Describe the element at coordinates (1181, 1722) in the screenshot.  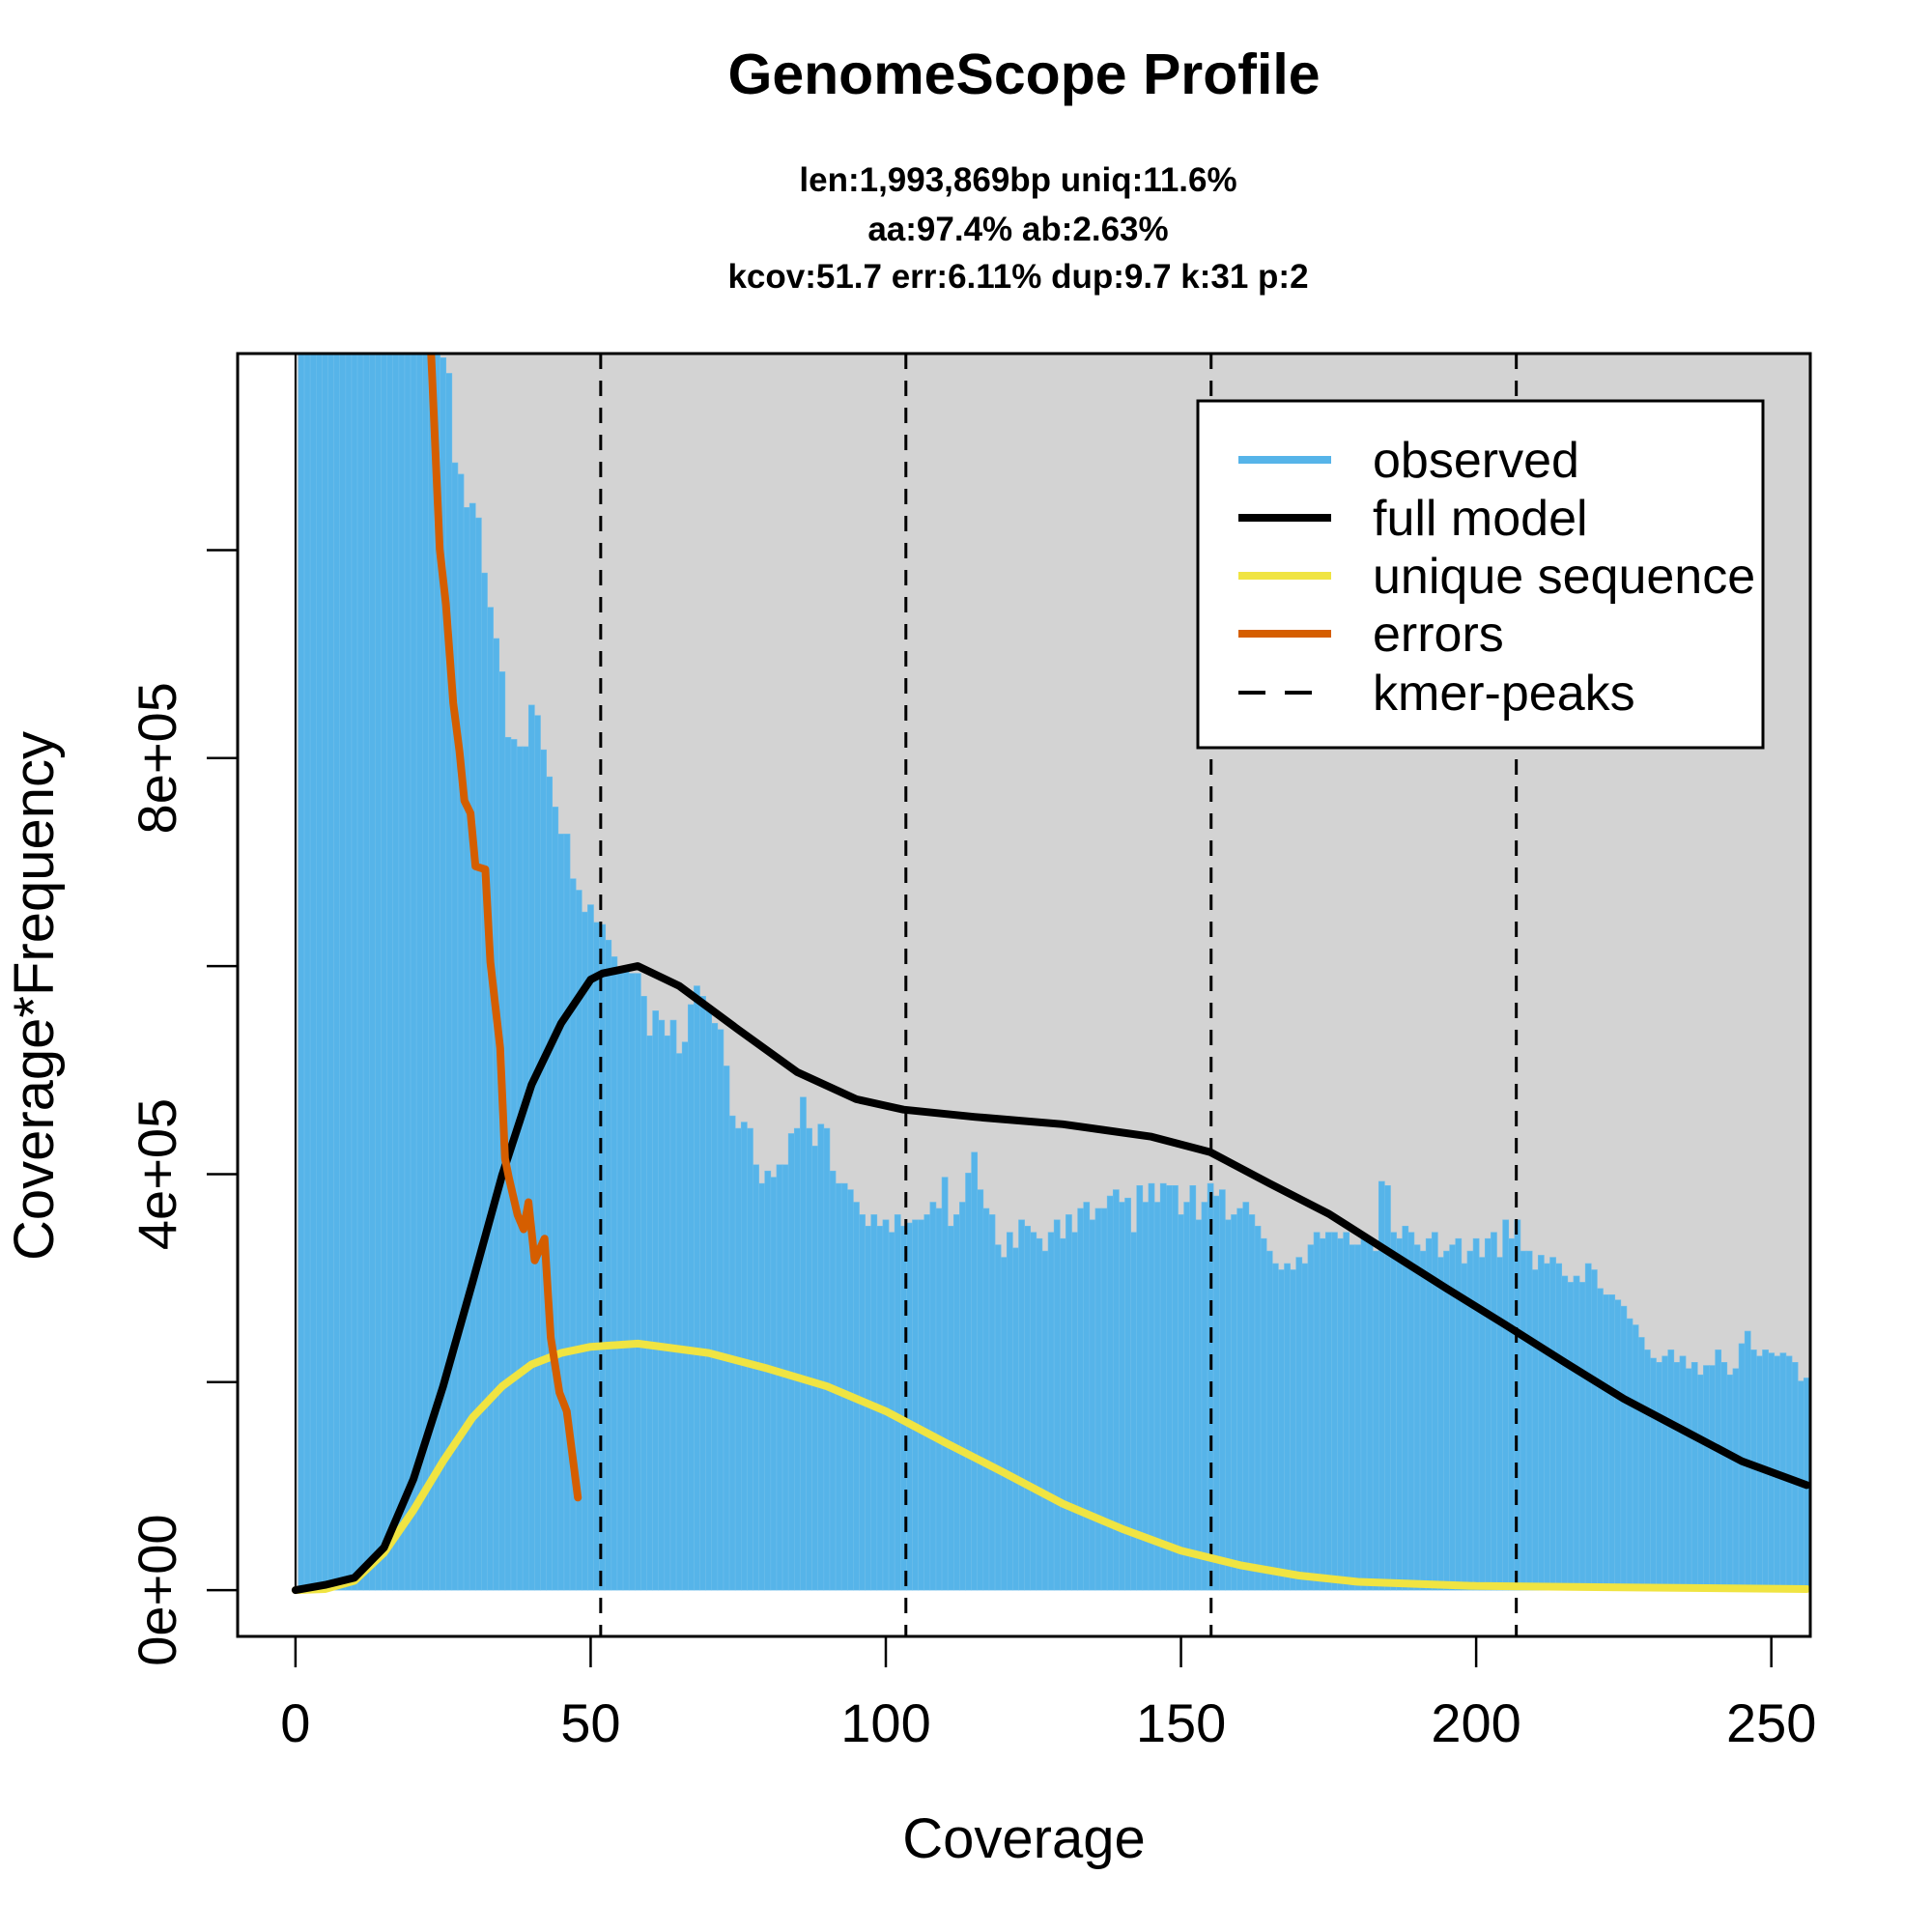
I see `x-tick-label: 150` at that location.